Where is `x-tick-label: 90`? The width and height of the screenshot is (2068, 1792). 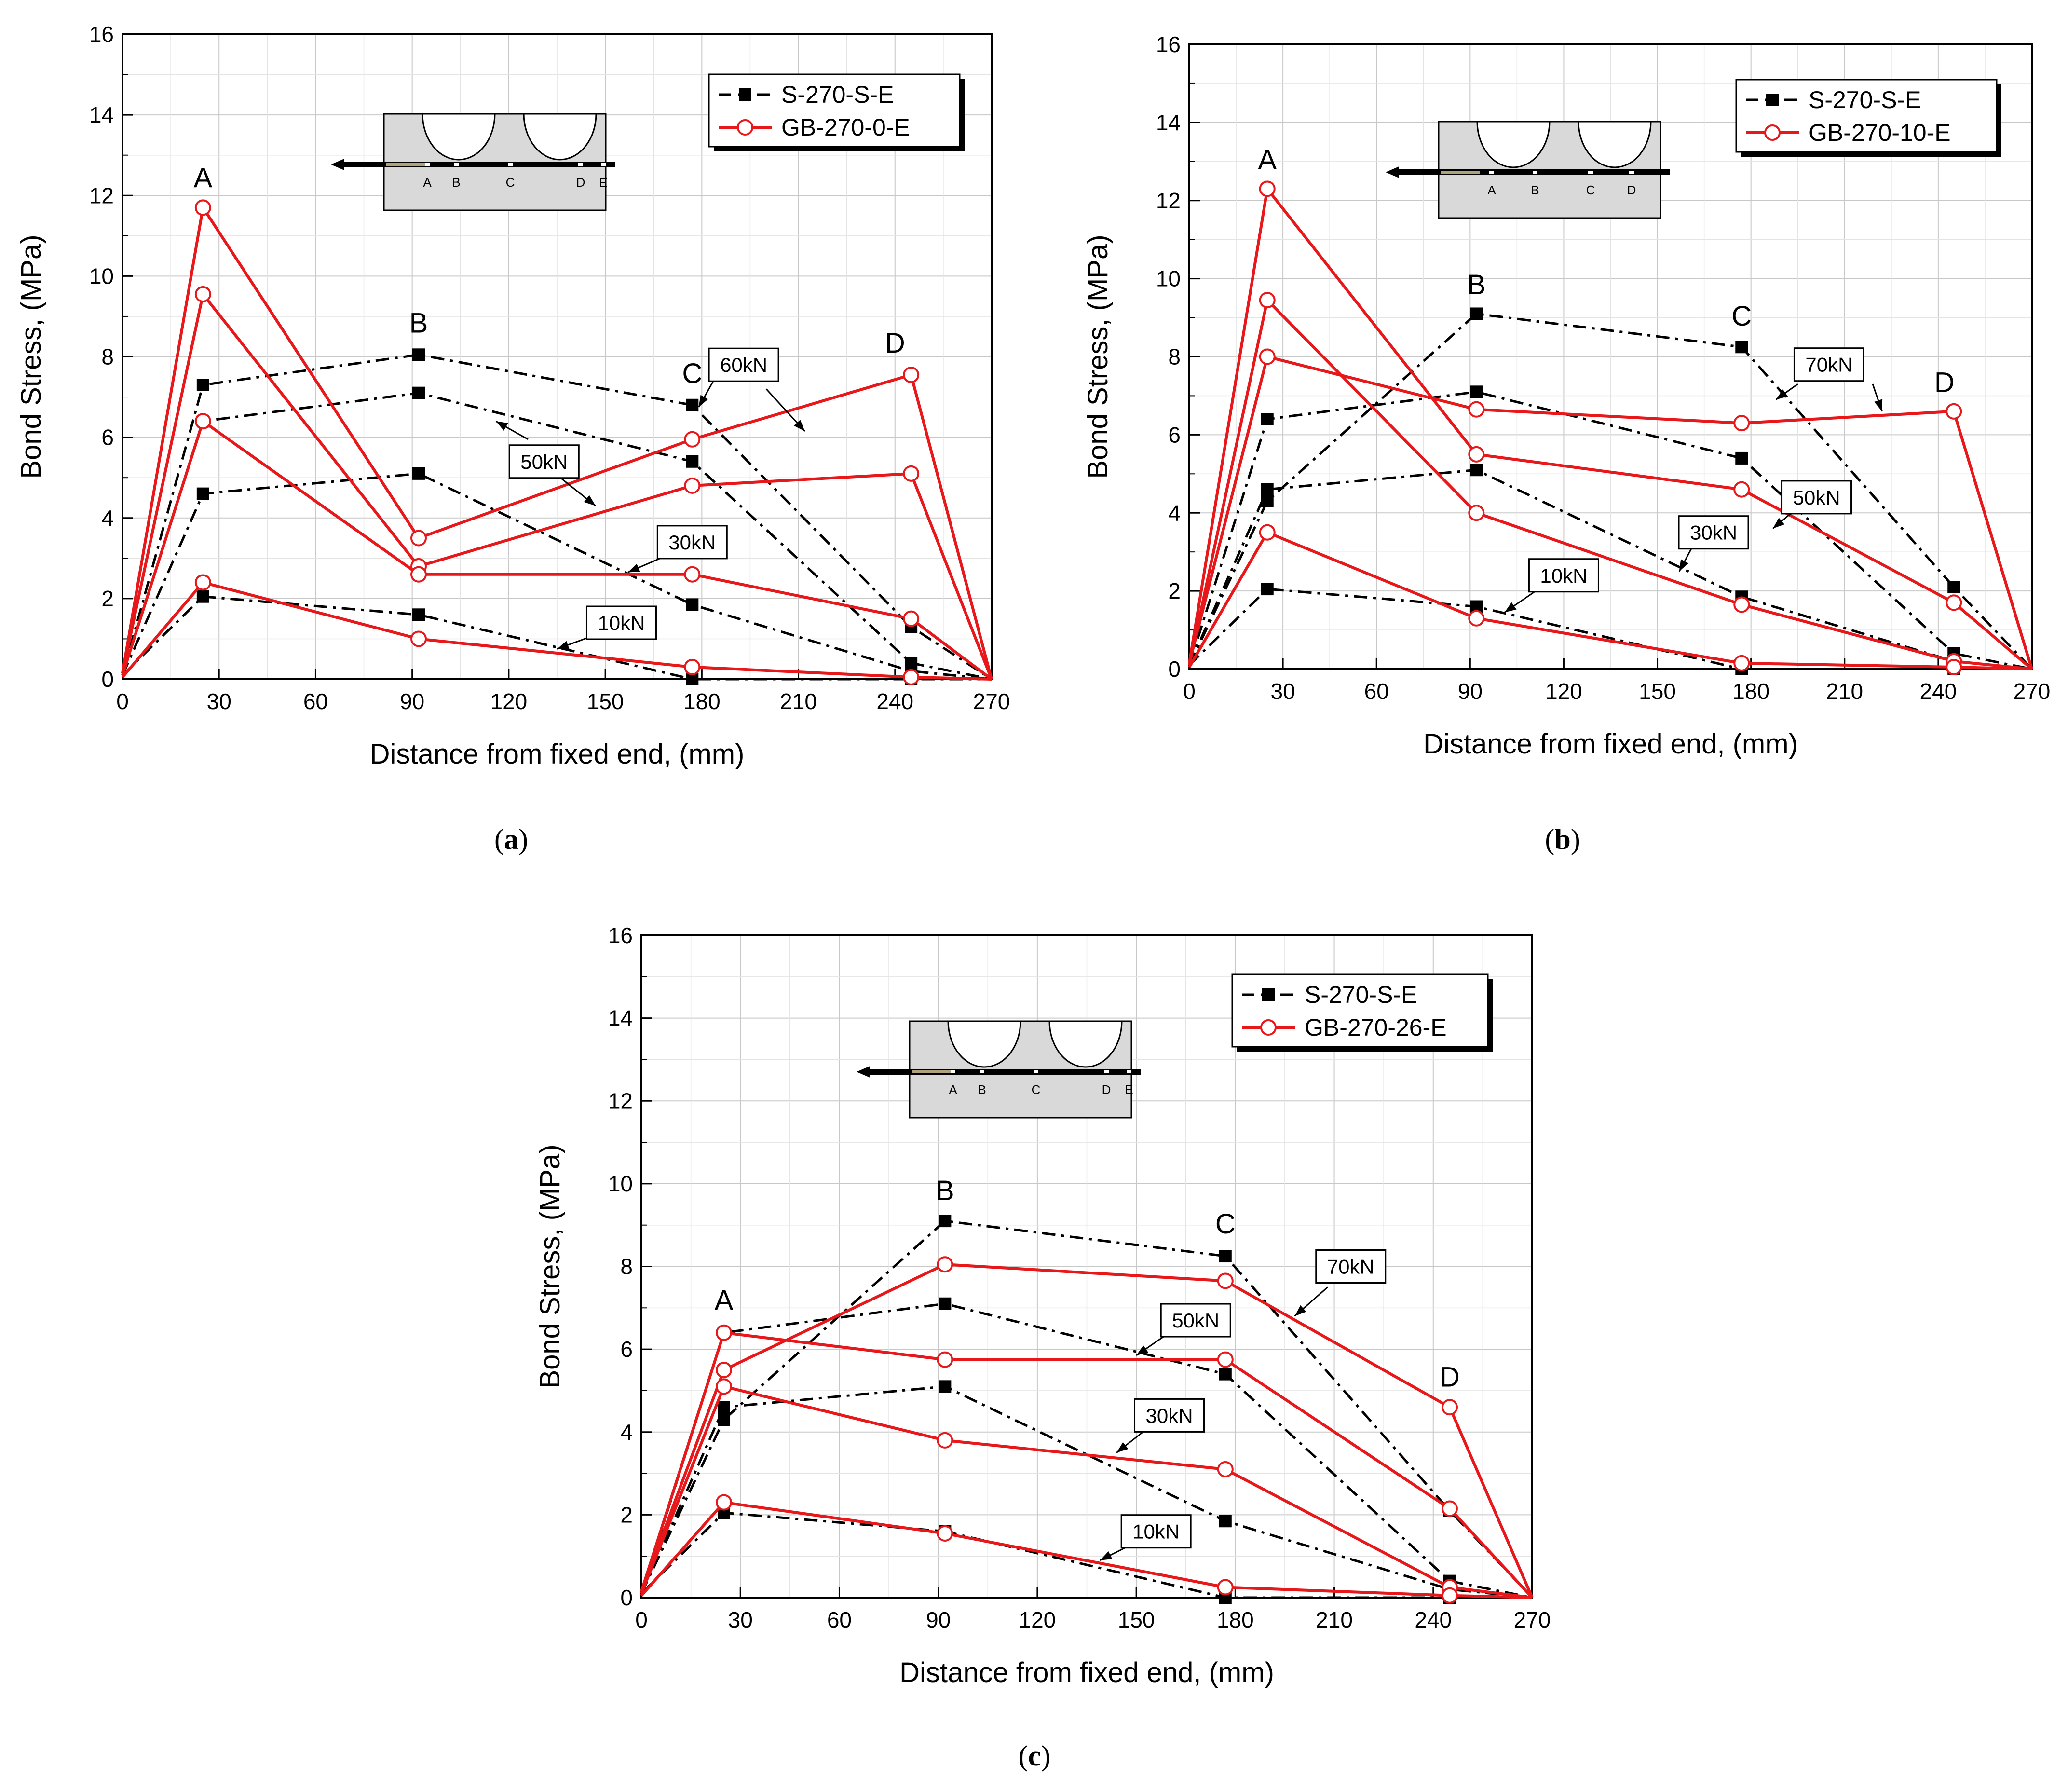
x-tick-label: 90 is located at coordinates (1471, 691).